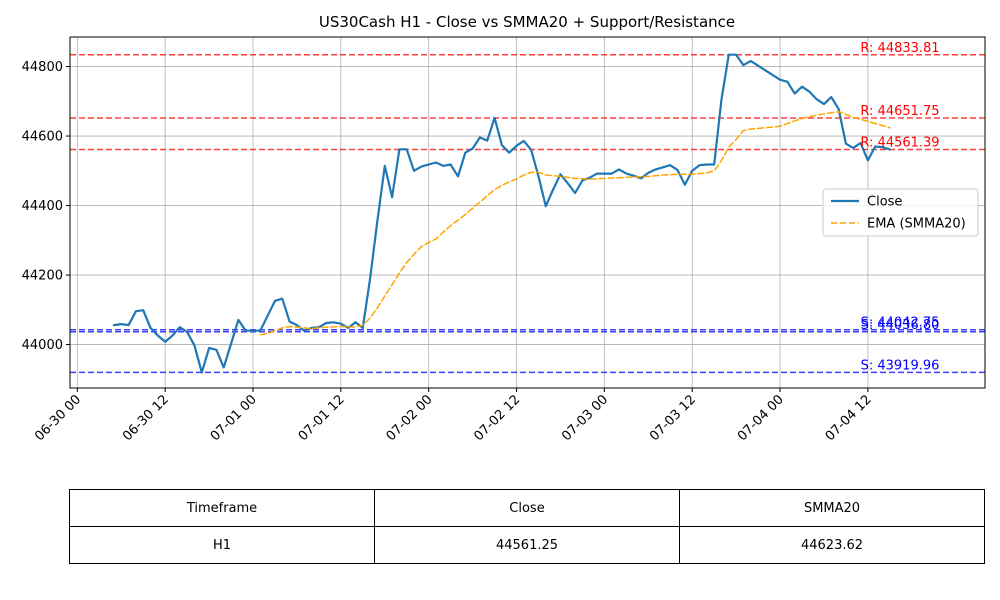 The width and height of the screenshot is (1000, 600). I want to click on x-tick-label: 06-30 00, so click(58, 418).